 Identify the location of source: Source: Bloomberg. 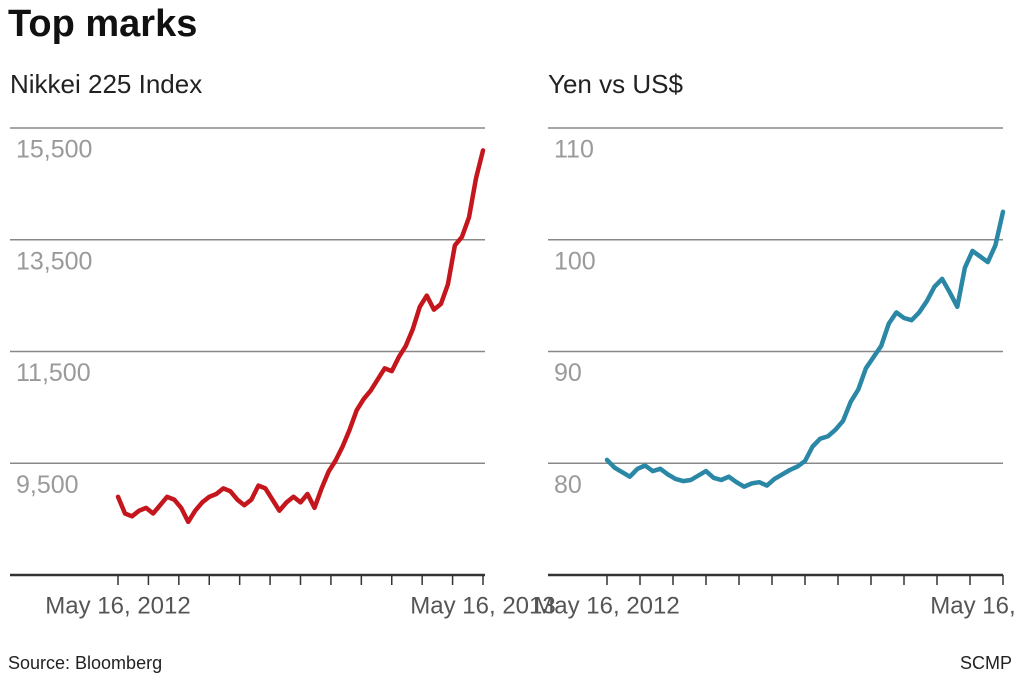
(85, 663).